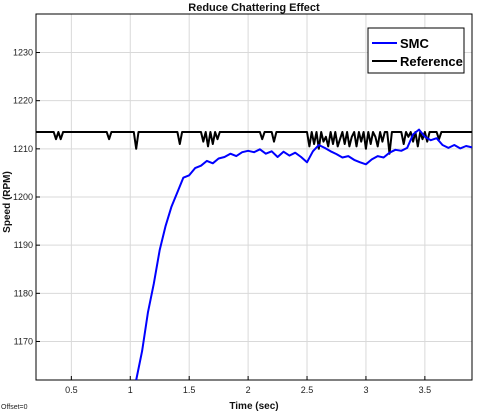 The width and height of the screenshot is (480, 411). Describe the element at coordinates (254, 8) in the screenshot. I see `chart-title: Reduce Chattering Effect` at that location.